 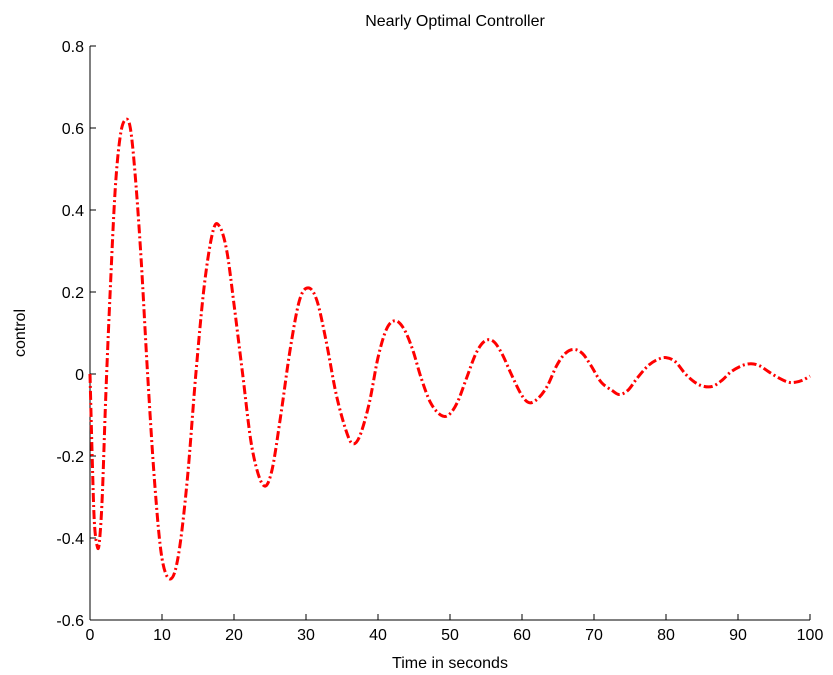 What do you see at coordinates (306, 635) in the screenshot?
I see `x-tick-label: 30` at bounding box center [306, 635].